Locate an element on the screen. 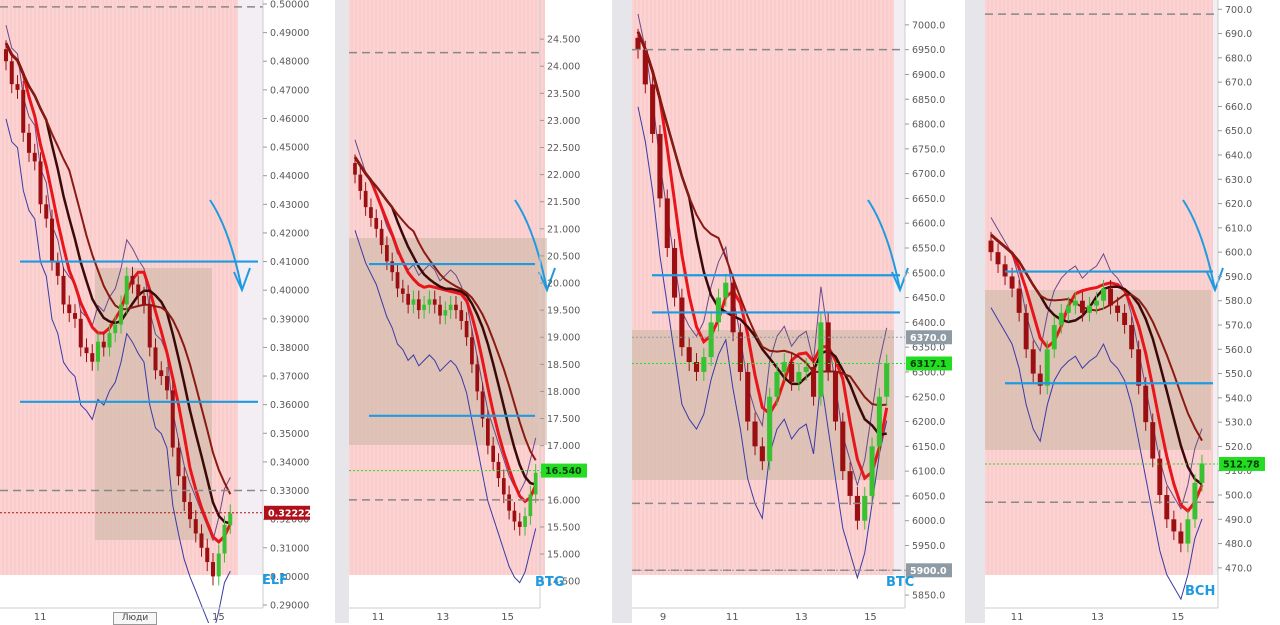 This screenshot has width=1280, height=625. y-tick-label: 580.0 is located at coordinates (1238, 301).